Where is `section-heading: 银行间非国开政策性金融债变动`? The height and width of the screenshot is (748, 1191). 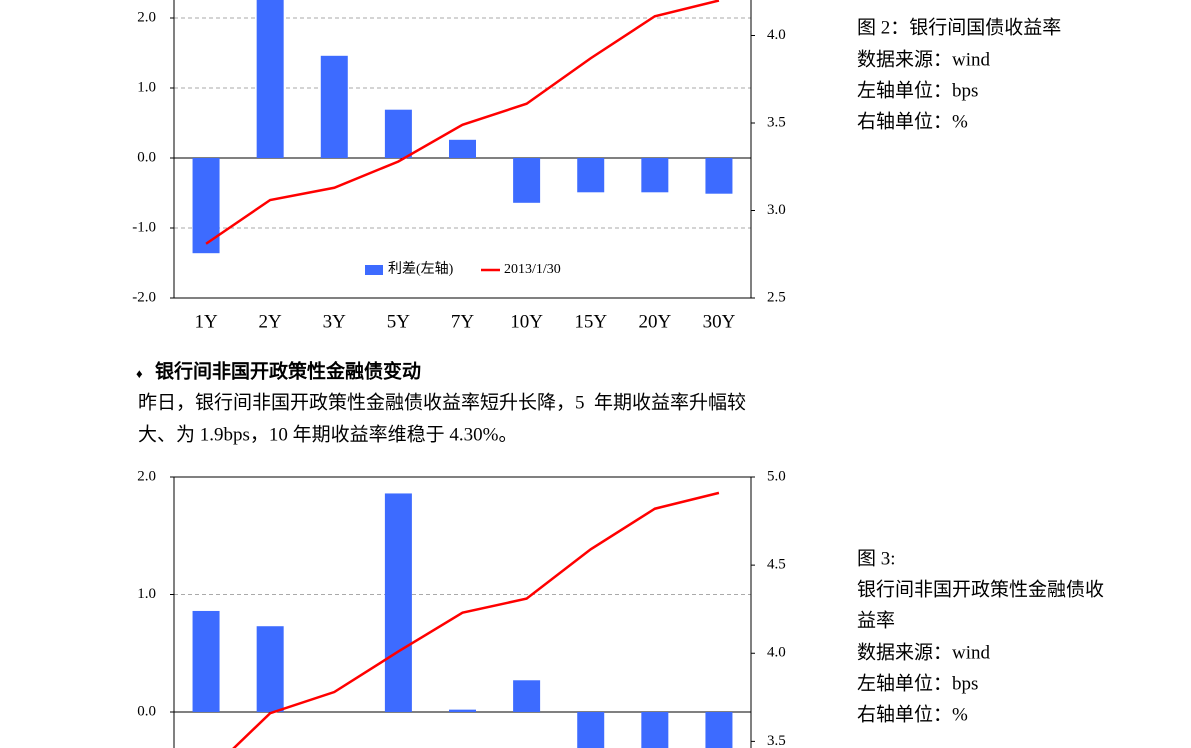
section-heading: 银行间非国开政策性金融债变动 is located at coordinates (288, 370).